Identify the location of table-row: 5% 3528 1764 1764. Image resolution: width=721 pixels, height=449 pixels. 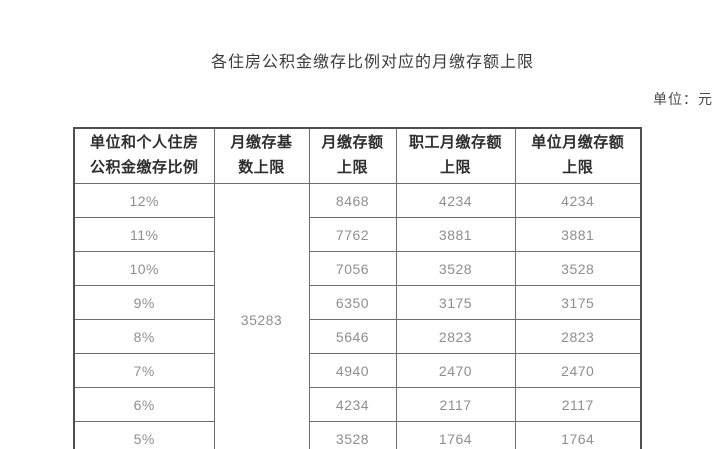
(357, 435).